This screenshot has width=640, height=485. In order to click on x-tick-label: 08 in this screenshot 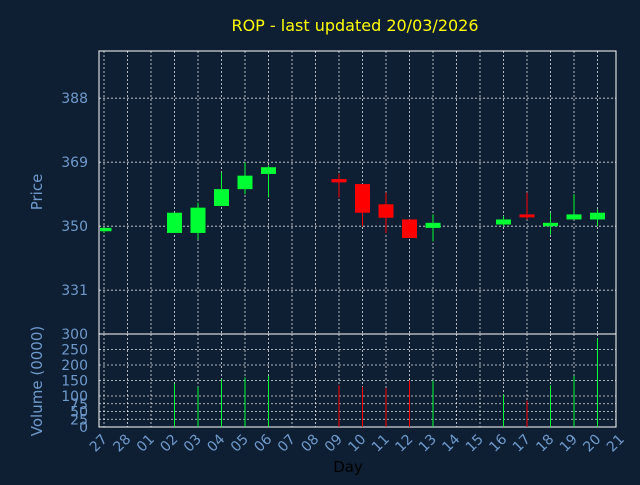, I will do `click(310, 444)`.